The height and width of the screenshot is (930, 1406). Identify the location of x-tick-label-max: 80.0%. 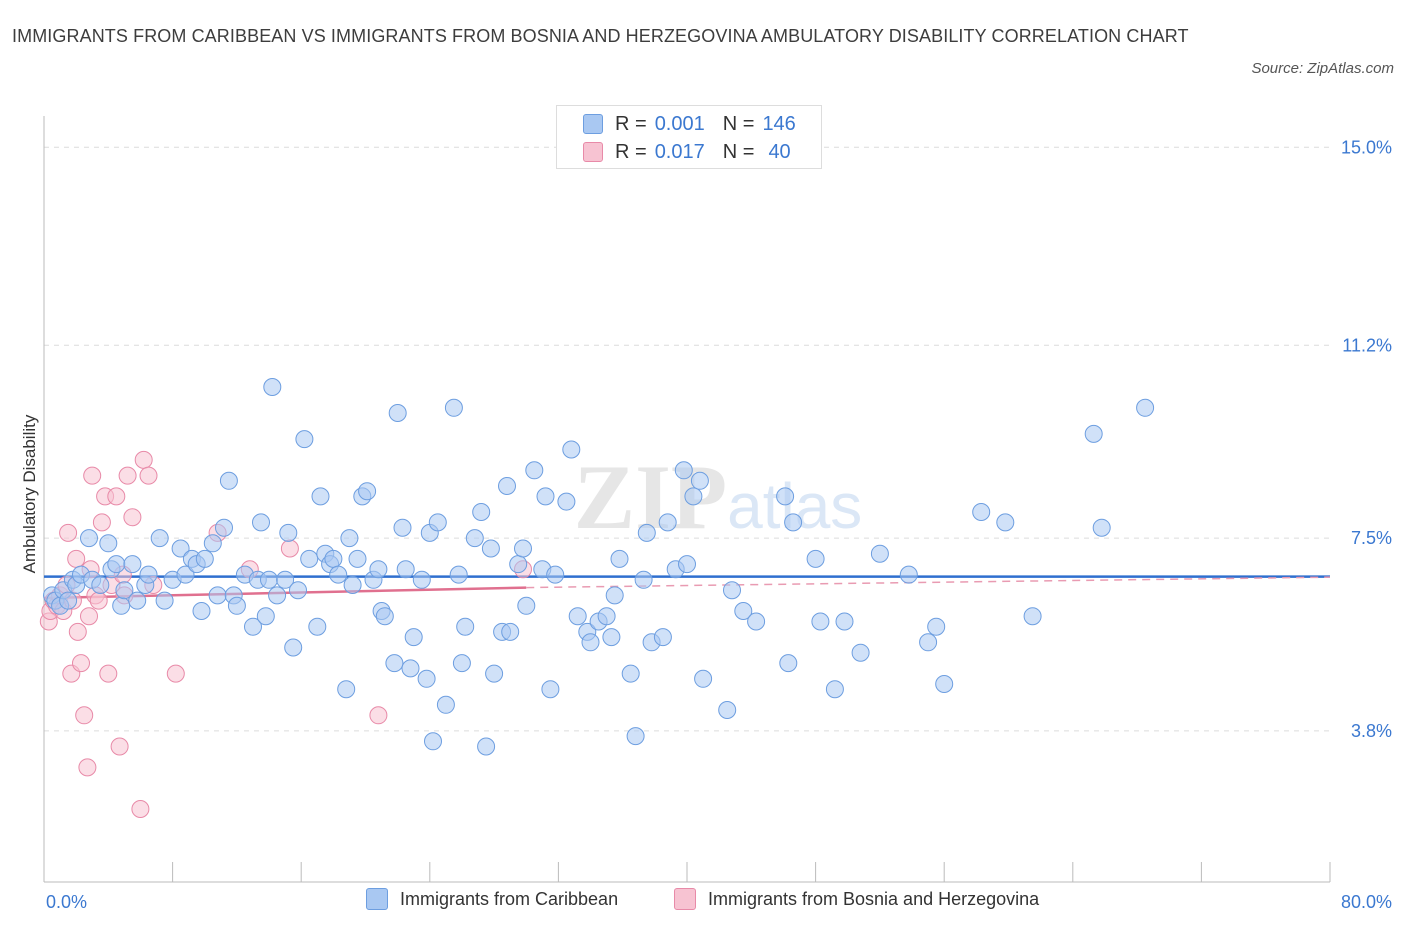
(1366, 902).